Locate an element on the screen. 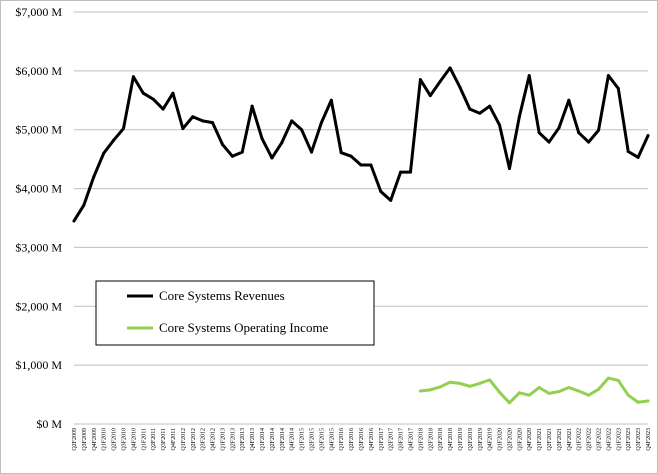 The width and height of the screenshot is (658, 474). legend-box is located at coordinates (235, 313).